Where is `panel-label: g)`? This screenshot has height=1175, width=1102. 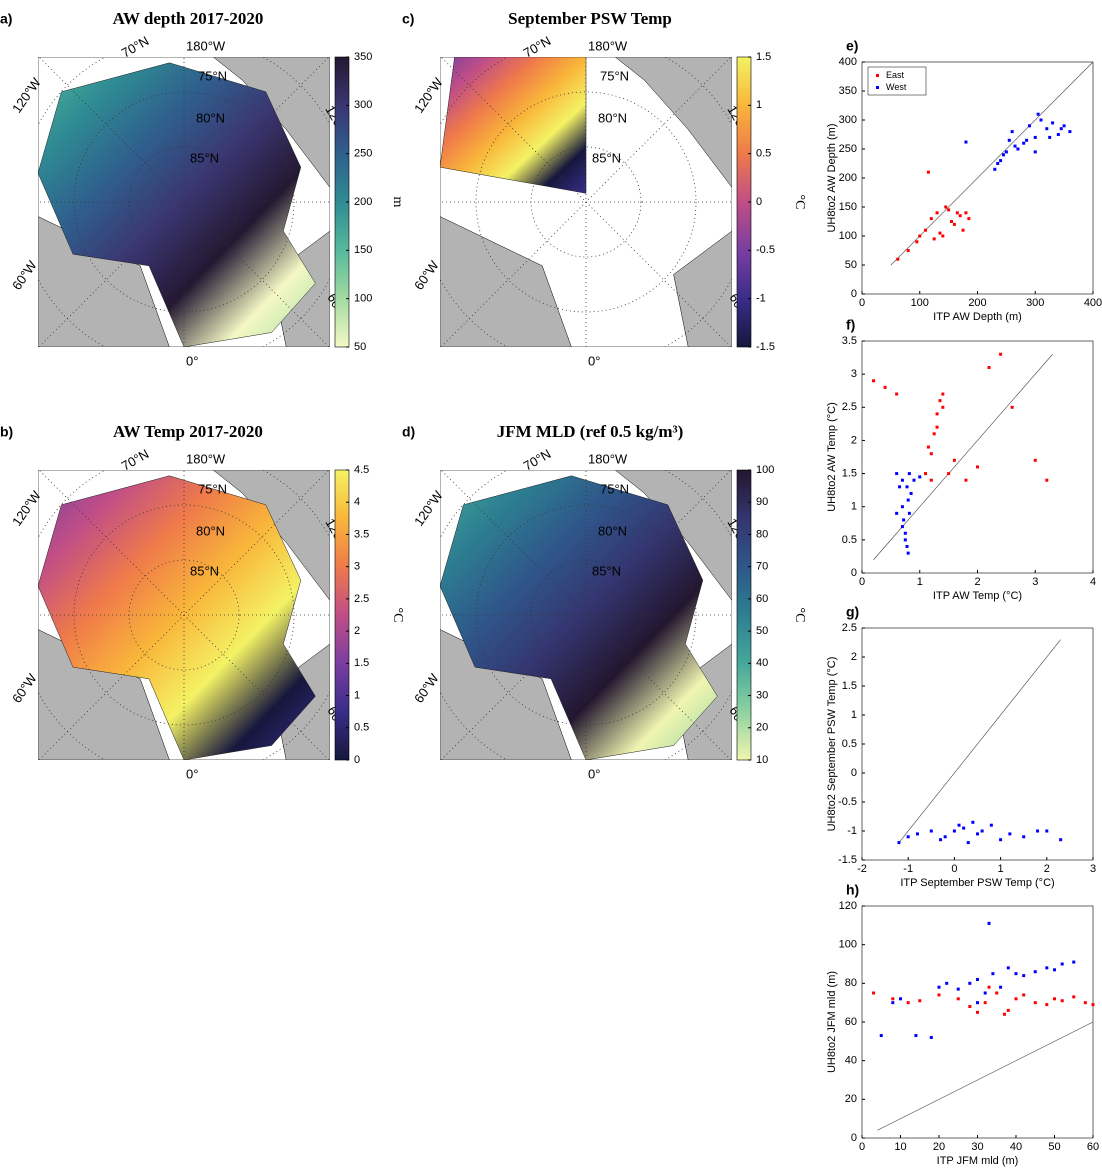 panel-label: g) is located at coordinates (852, 612).